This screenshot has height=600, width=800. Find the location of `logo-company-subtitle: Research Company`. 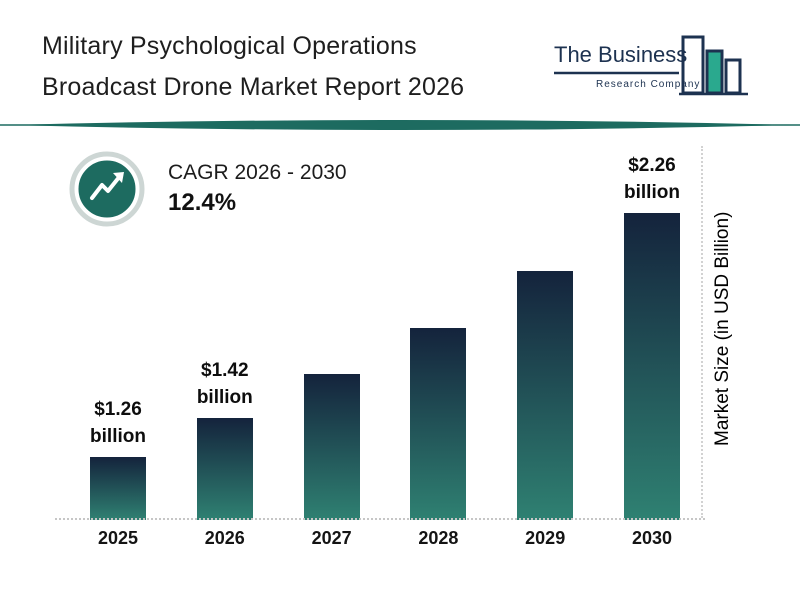

logo-company-subtitle: Research Company is located at coordinates (648, 84).